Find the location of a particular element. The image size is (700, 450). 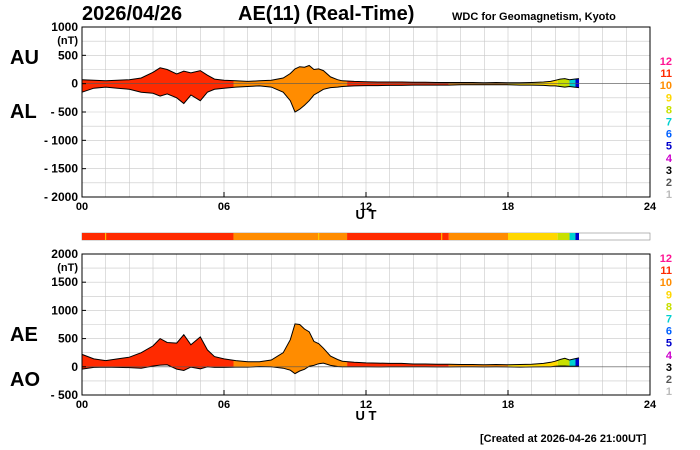

date-title: 2026/04/26 is located at coordinates (132, 14).